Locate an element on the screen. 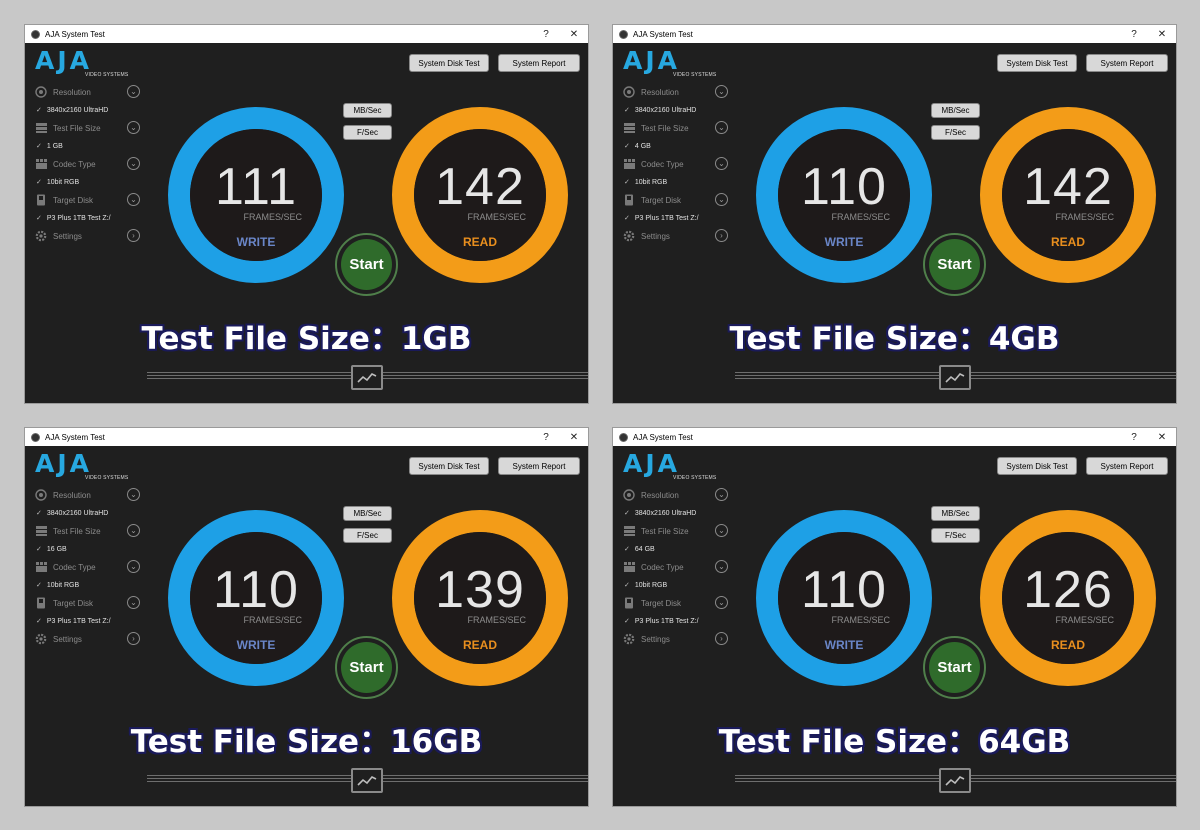 The width and height of the screenshot is (1200, 830). write-gauge: 110 FRAMES/SEC WRITE is located at coordinates (256, 598).